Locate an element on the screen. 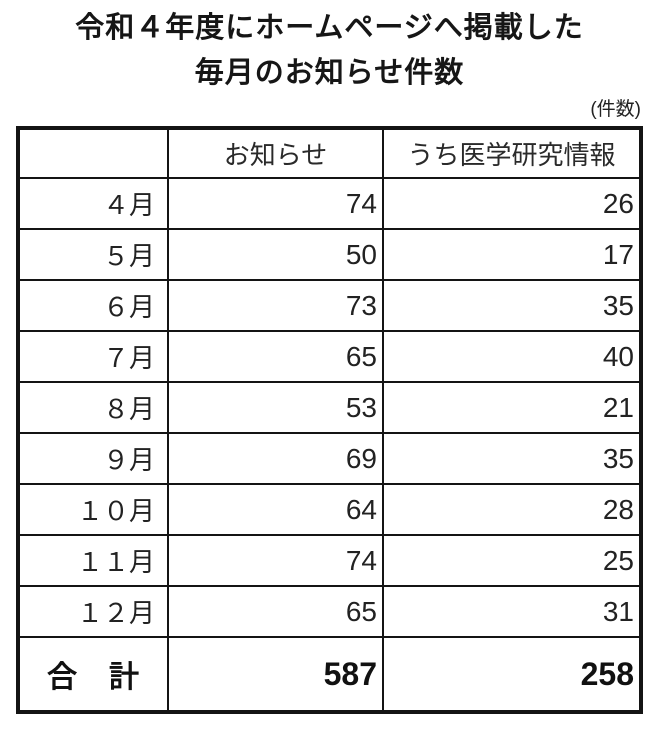  column-header-announcements: お知らせ is located at coordinates (275, 153).